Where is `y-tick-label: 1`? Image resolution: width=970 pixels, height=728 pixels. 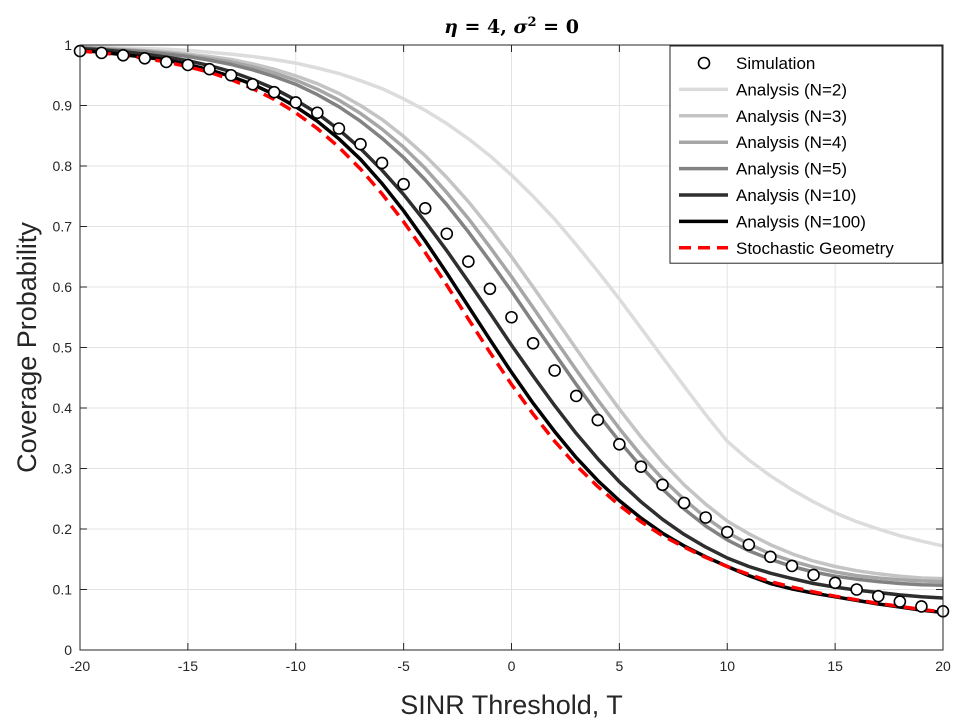
y-tick-label: 1 is located at coordinates (68, 45).